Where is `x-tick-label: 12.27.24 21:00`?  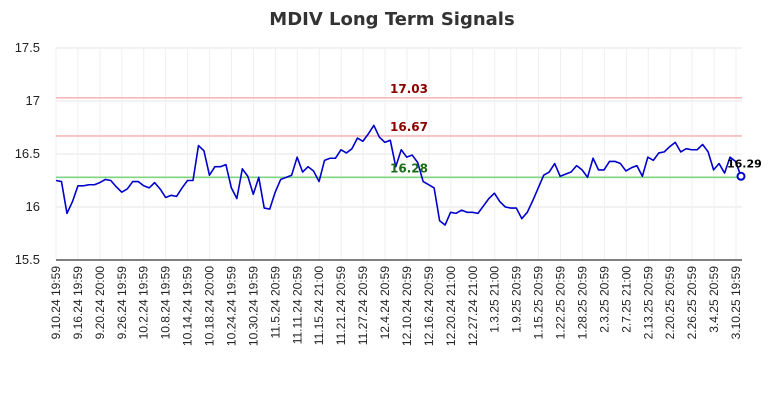
x-tick-label: 12.27.24 21:00 is located at coordinates (473, 306).